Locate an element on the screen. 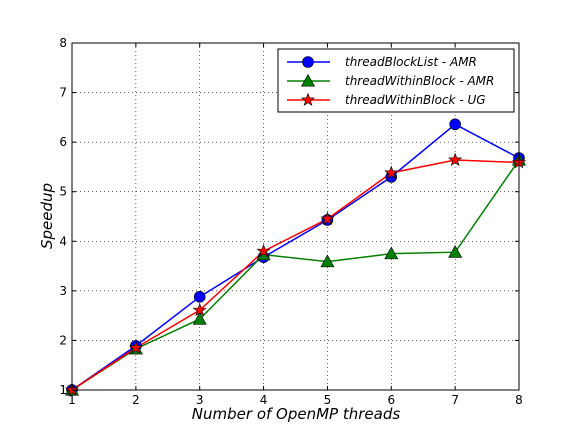 The width and height of the screenshot is (577, 433). legend-label-2: threadWithinBlock - AMR is located at coordinates (419, 81).